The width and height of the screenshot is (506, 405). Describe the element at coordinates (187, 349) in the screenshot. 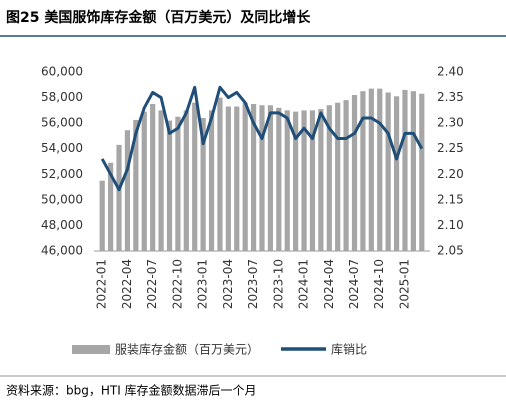

I see `legend-label: 服装库存金额（百万美元）` at that location.